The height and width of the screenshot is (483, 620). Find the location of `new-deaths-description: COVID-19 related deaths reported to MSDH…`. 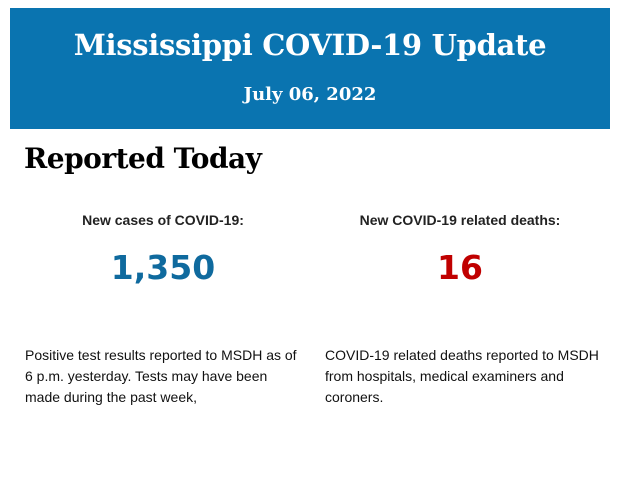

new-deaths-description: COVID-19 related deaths reported to MSDH… is located at coordinates (462, 376).